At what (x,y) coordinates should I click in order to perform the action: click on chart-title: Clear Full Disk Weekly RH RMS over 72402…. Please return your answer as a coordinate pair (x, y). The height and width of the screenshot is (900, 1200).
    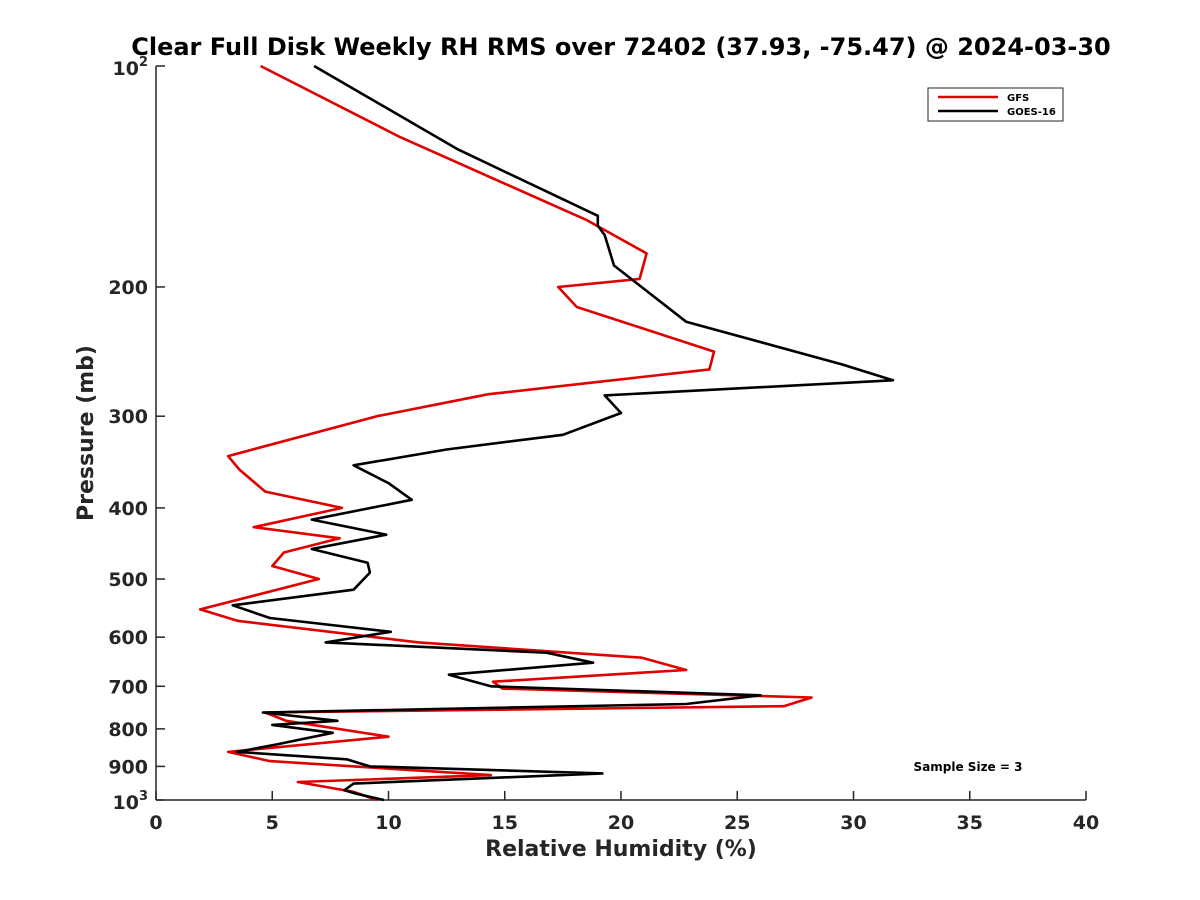
    Looking at the image, I should click on (621, 47).